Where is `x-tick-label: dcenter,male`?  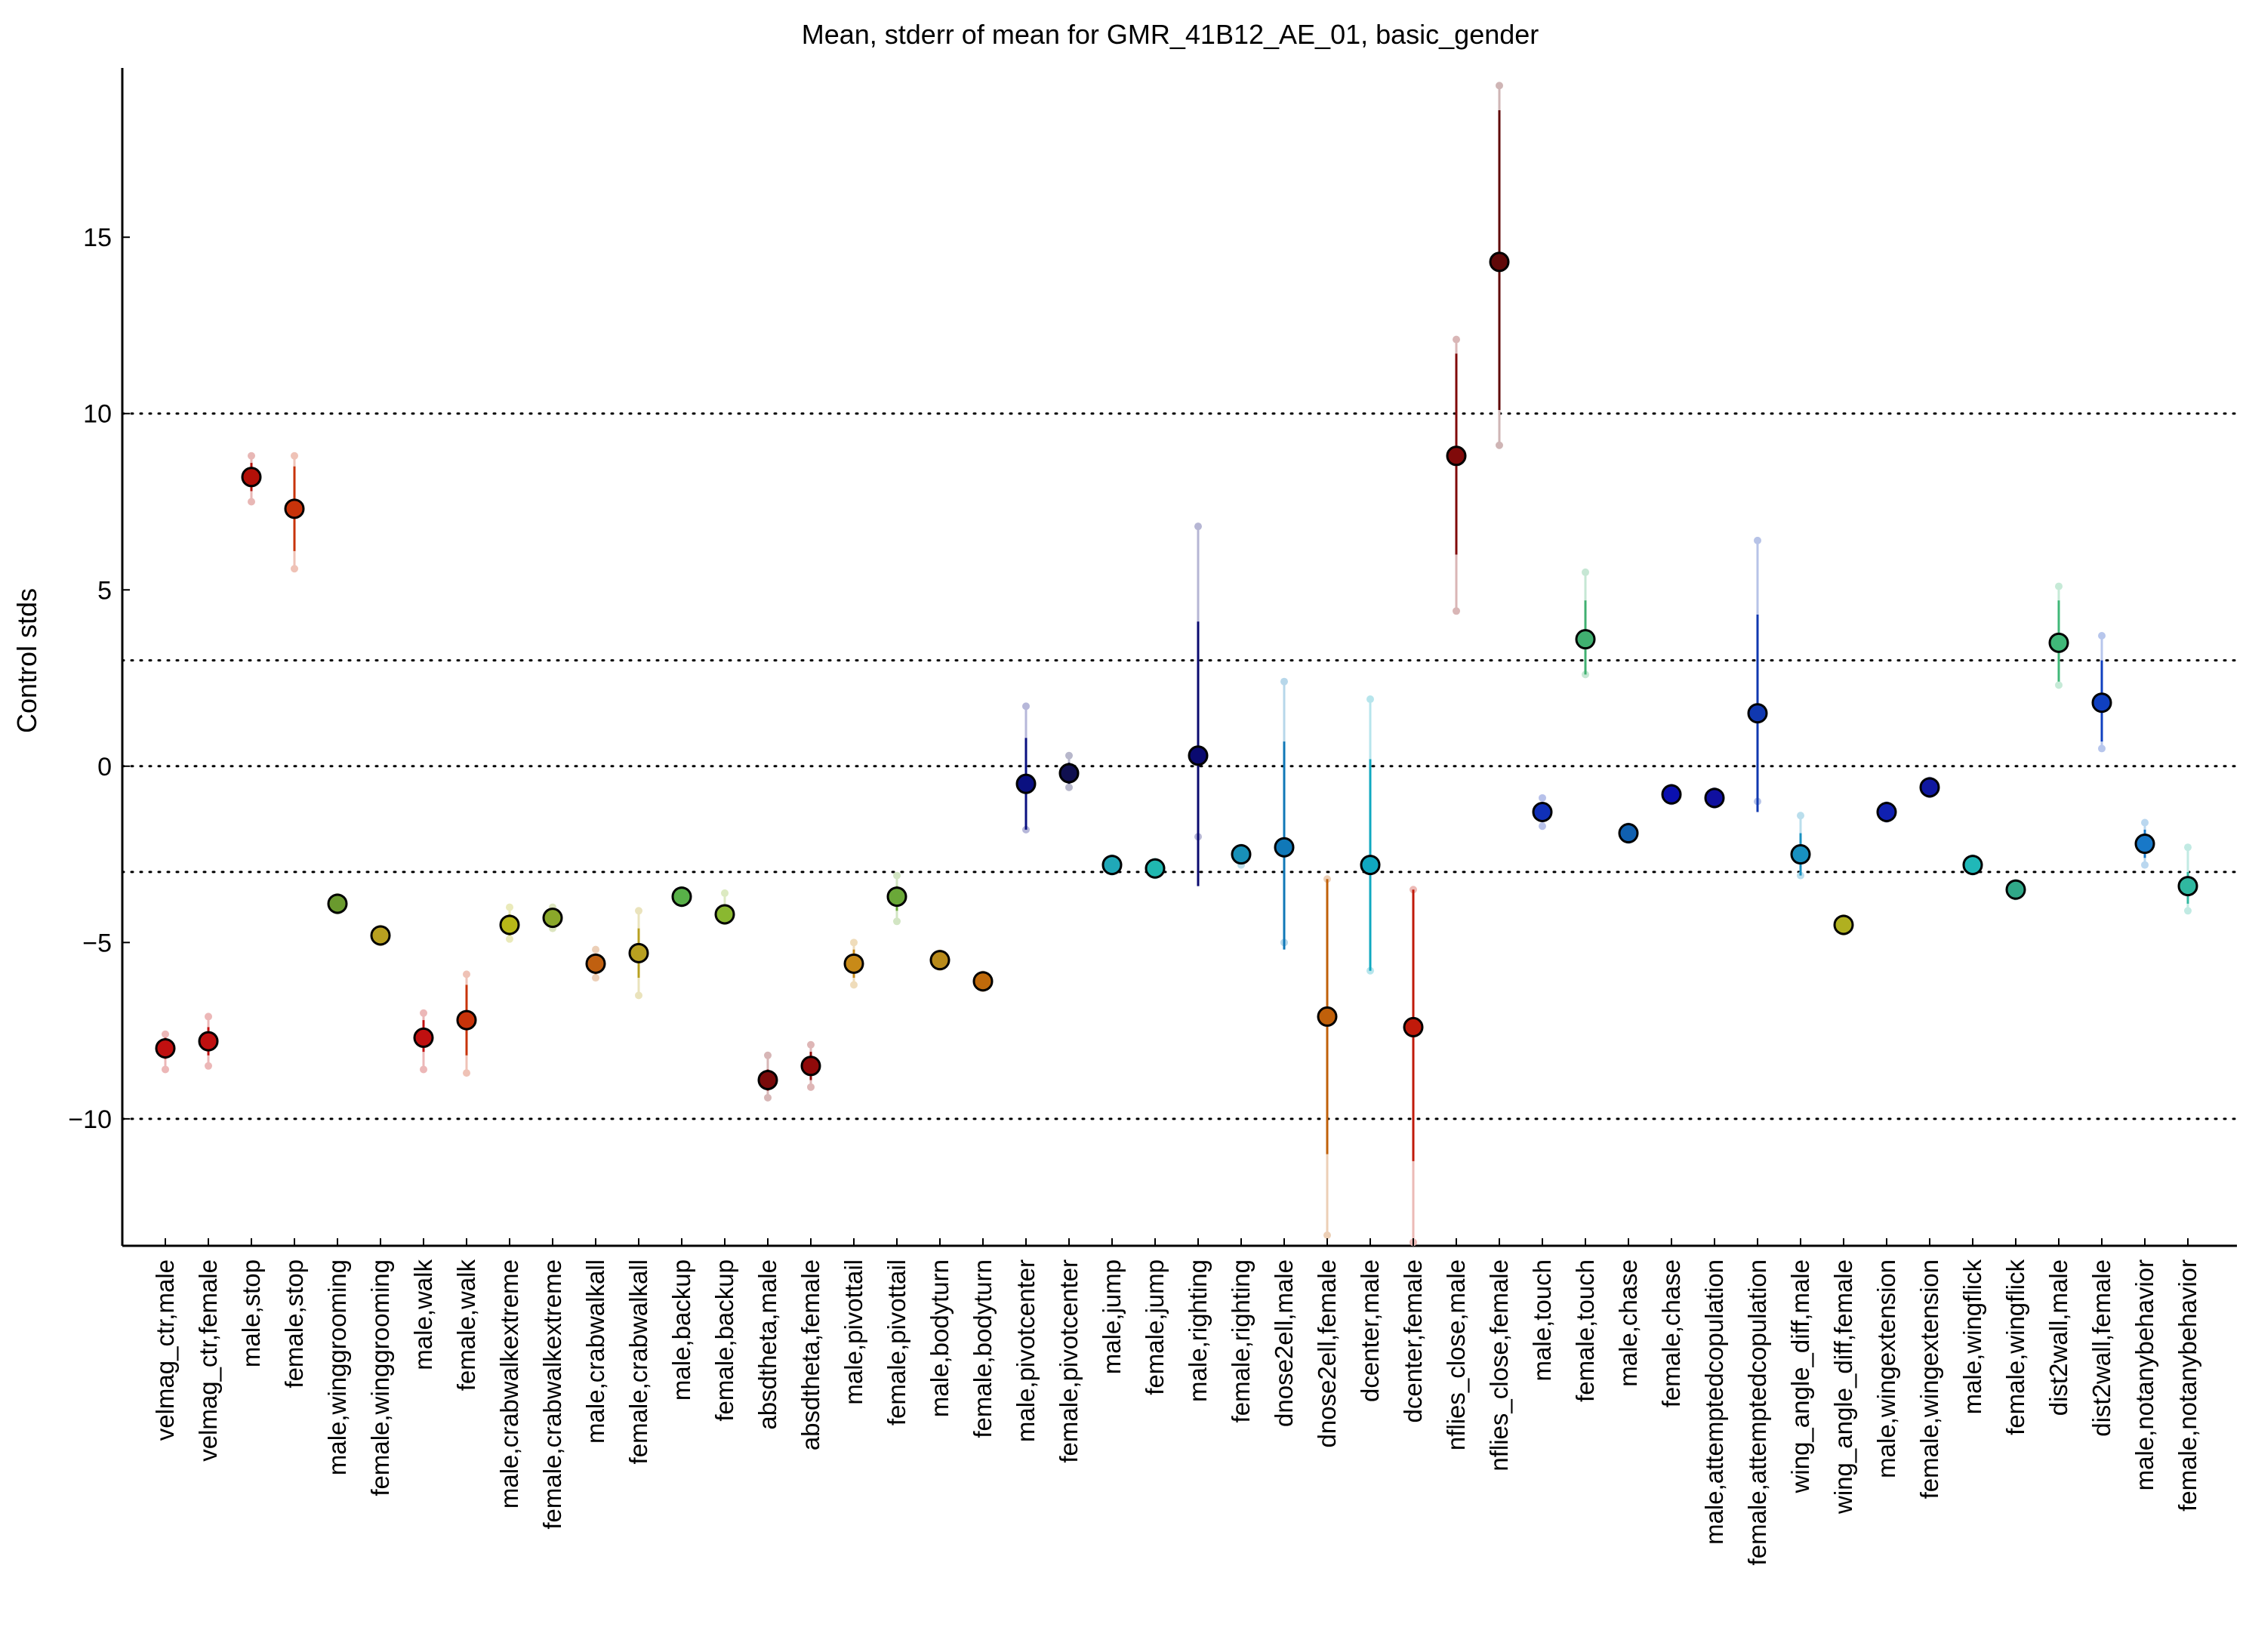
x-tick-label: dcenter,male is located at coordinates (1370, 1331).